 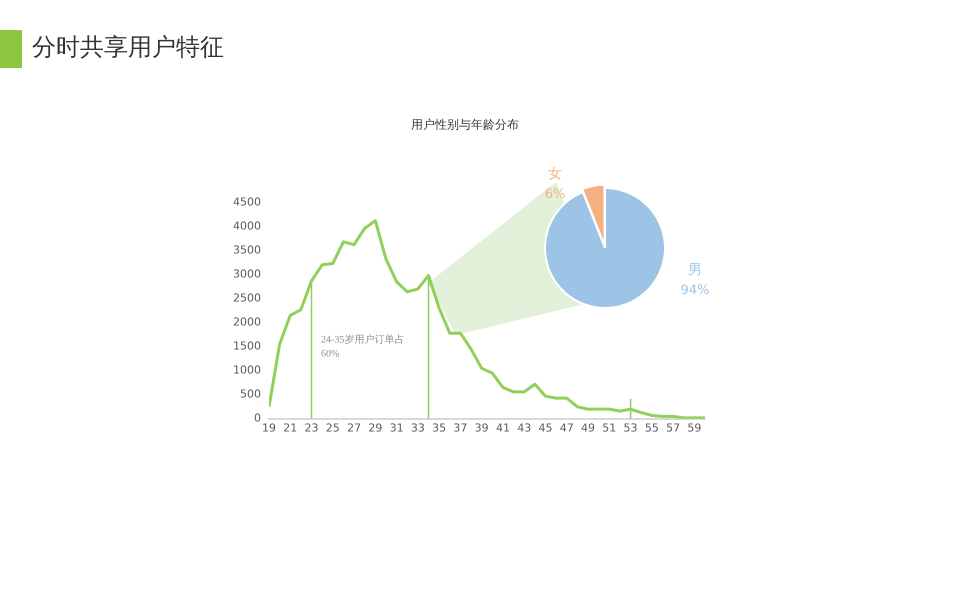 I want to click on slice-label: 女, so click(x=555, y=174).